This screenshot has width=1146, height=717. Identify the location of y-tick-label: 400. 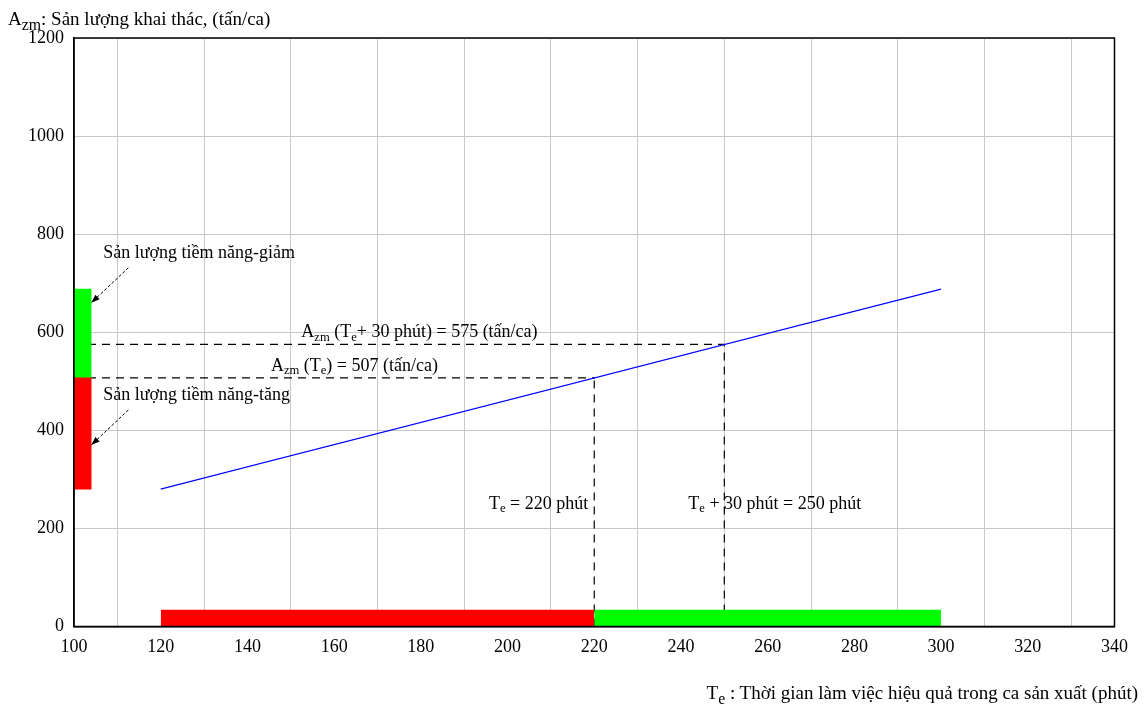
(50, 429).